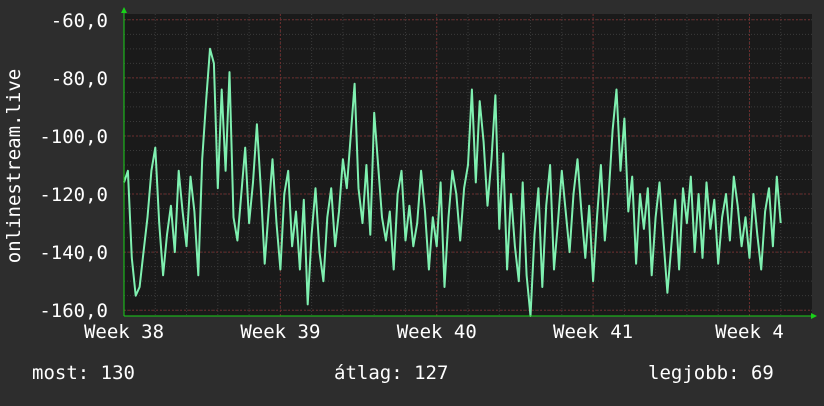 This screenshot has height=406, width=824. Describe the element at coordinates (79, 21) in the screenshot. I see `y-tick-label: -60,0` at that location.